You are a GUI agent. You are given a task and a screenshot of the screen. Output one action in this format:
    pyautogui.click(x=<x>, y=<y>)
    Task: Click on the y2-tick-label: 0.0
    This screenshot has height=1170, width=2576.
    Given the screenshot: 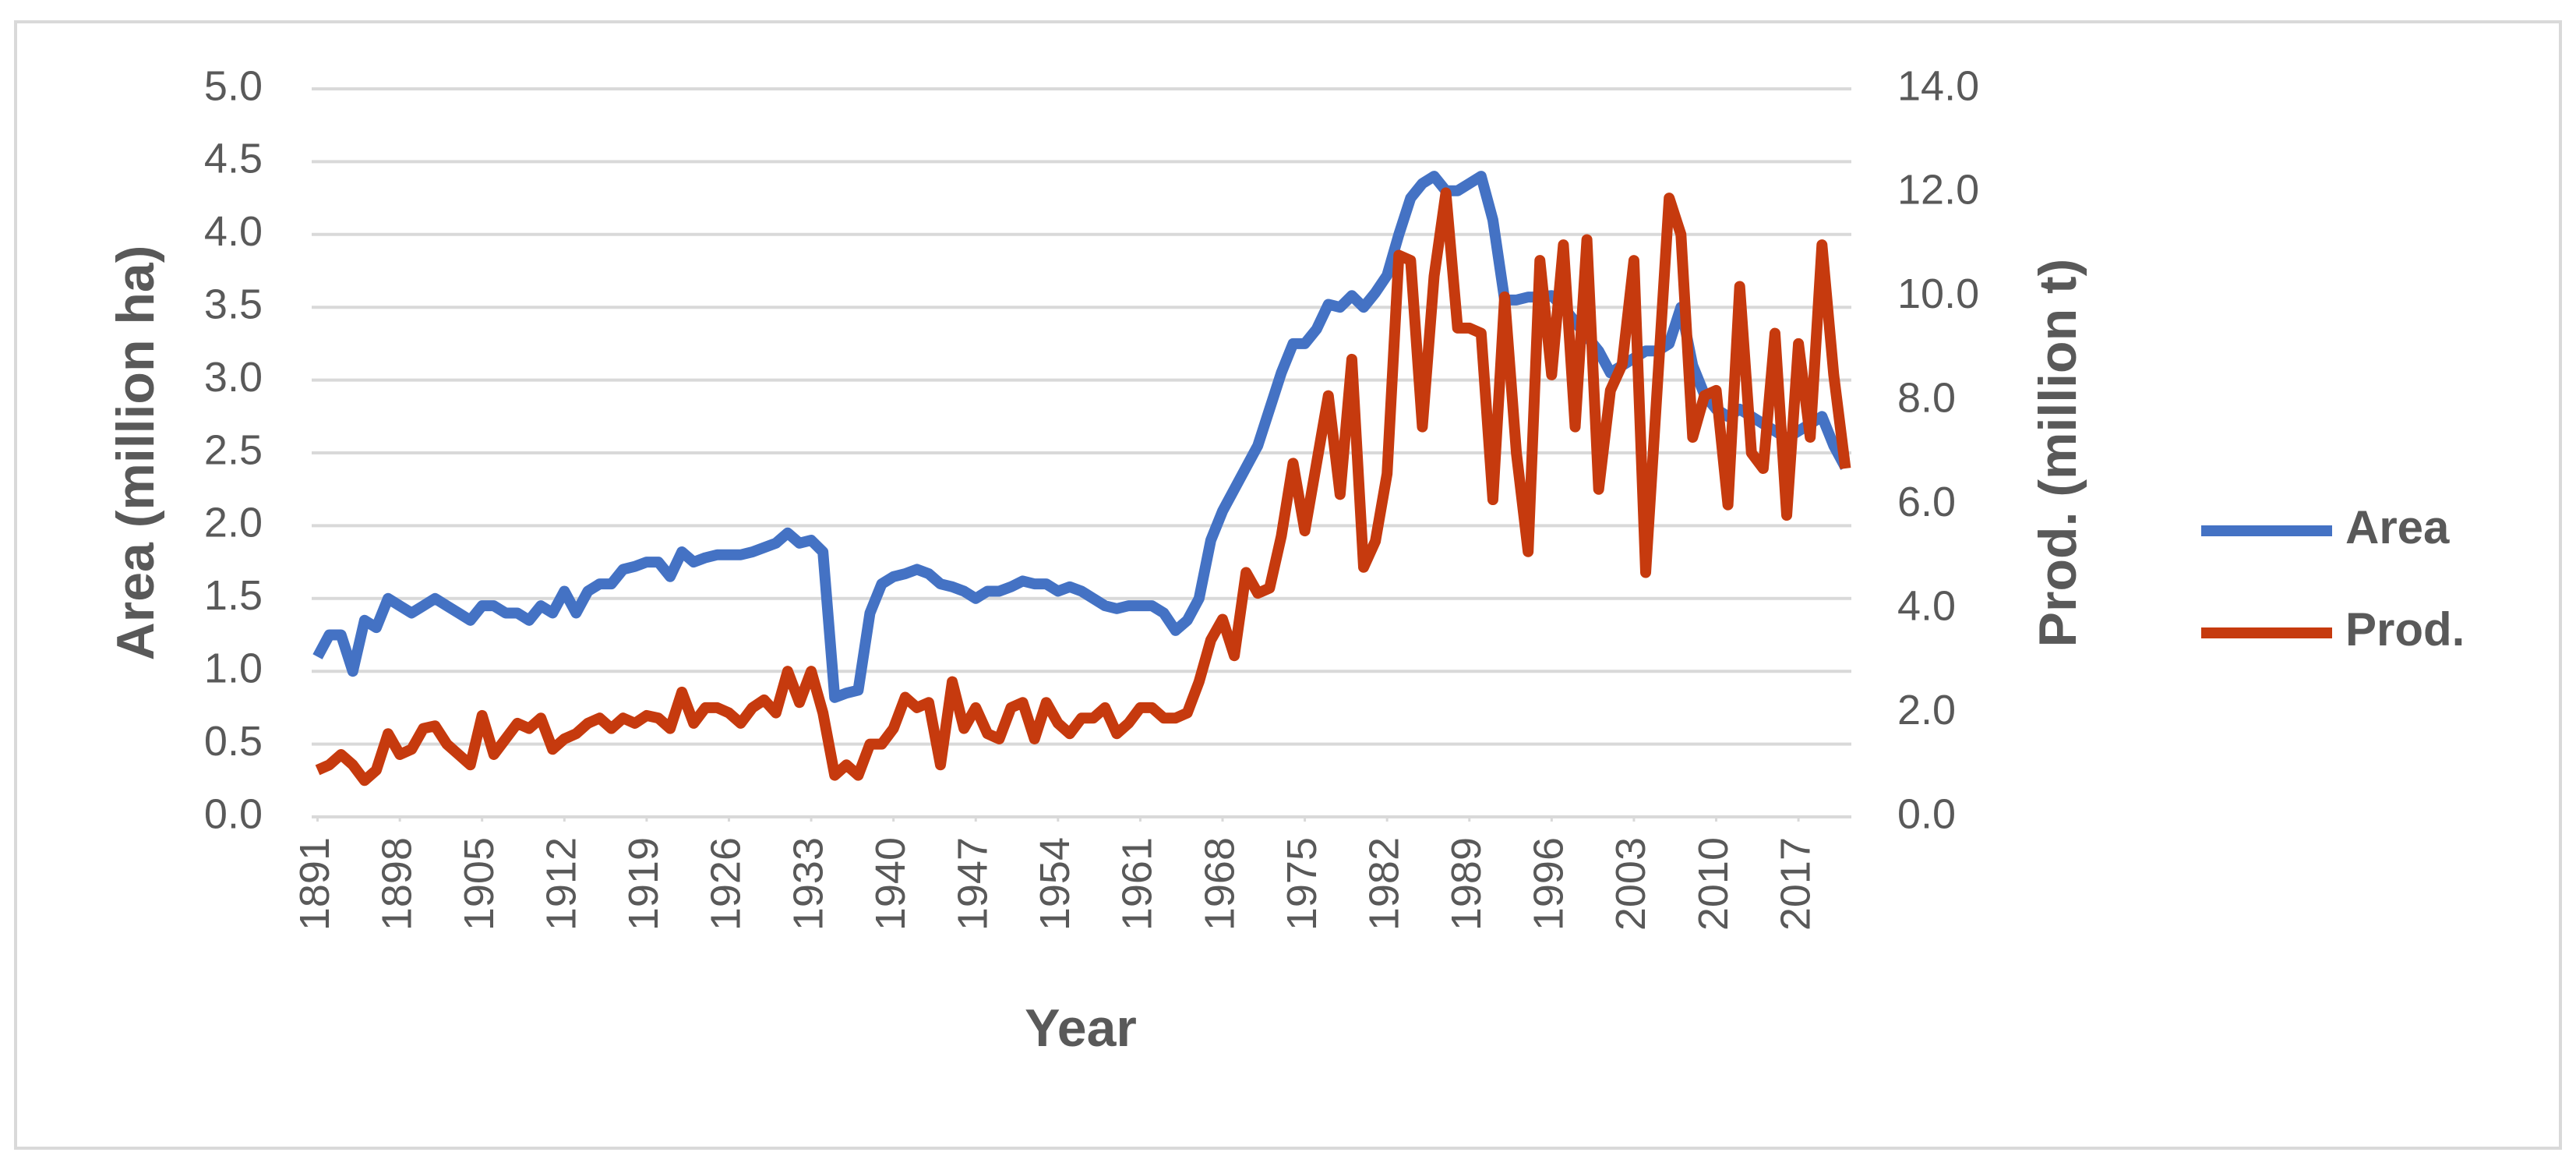 What is the action you would take?
    pyautogui.click(x=1926, y=814)
    